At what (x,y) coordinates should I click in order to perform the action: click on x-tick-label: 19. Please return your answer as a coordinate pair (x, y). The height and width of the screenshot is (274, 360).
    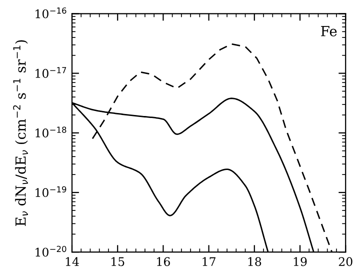
    Looking at the image, I should click on (300, 261).